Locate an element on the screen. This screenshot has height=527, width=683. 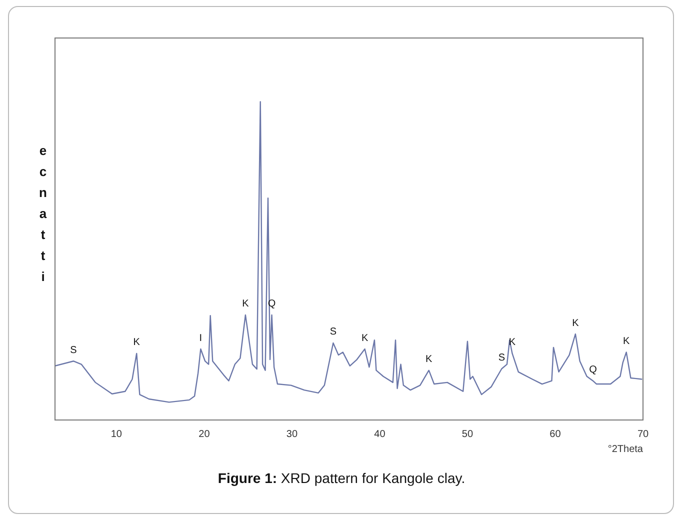
x-tick-label: 30 is located at coordinates (292, 434).